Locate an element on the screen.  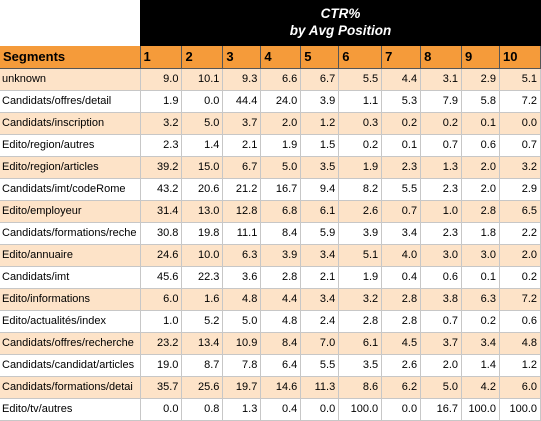
ctr-value-cell: 0.4 is located at coordinates (401, 277).